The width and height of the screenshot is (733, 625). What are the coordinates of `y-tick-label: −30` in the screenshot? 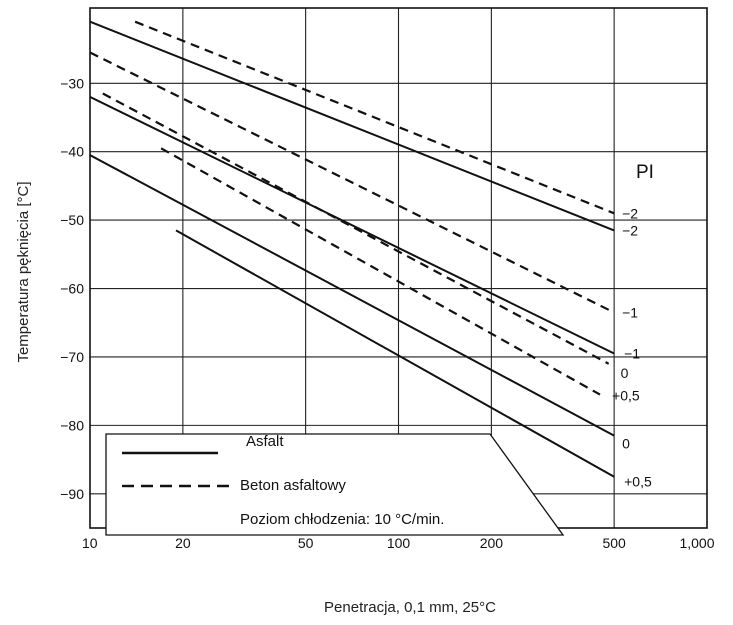 It's located at (72, 83).